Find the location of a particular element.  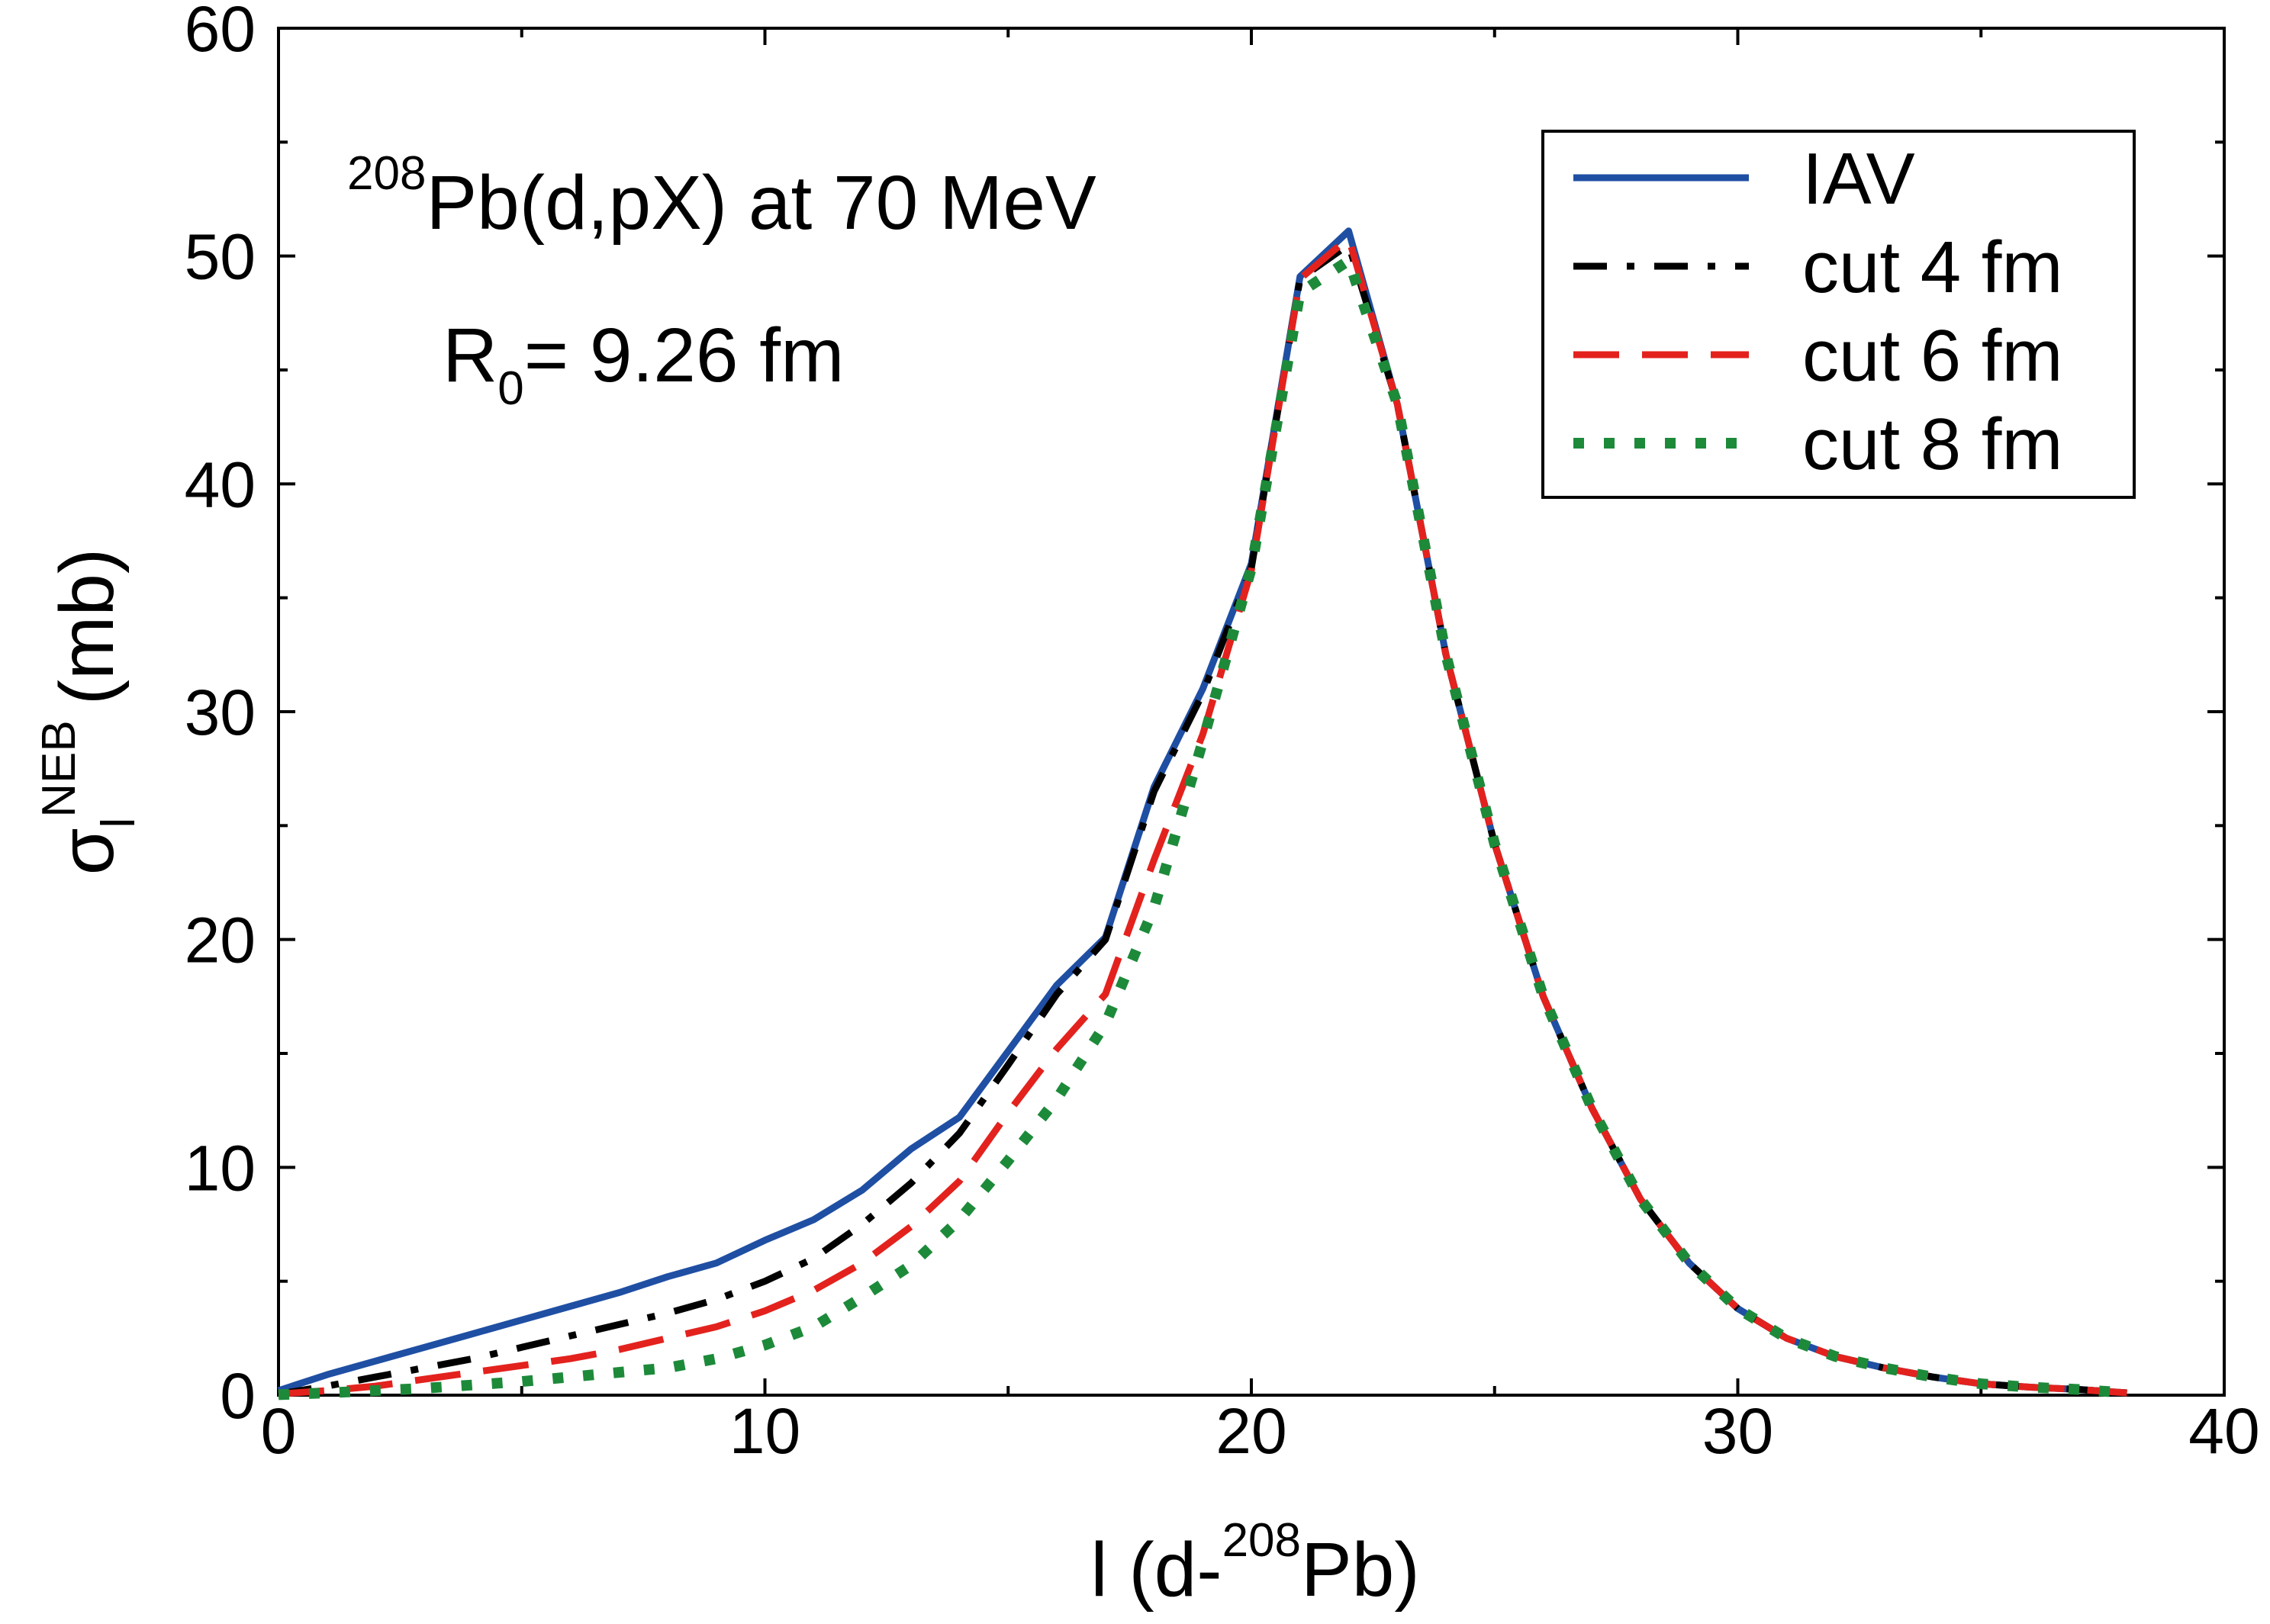

x-tick-label: 20 is located at coordinates (1250, 1431).